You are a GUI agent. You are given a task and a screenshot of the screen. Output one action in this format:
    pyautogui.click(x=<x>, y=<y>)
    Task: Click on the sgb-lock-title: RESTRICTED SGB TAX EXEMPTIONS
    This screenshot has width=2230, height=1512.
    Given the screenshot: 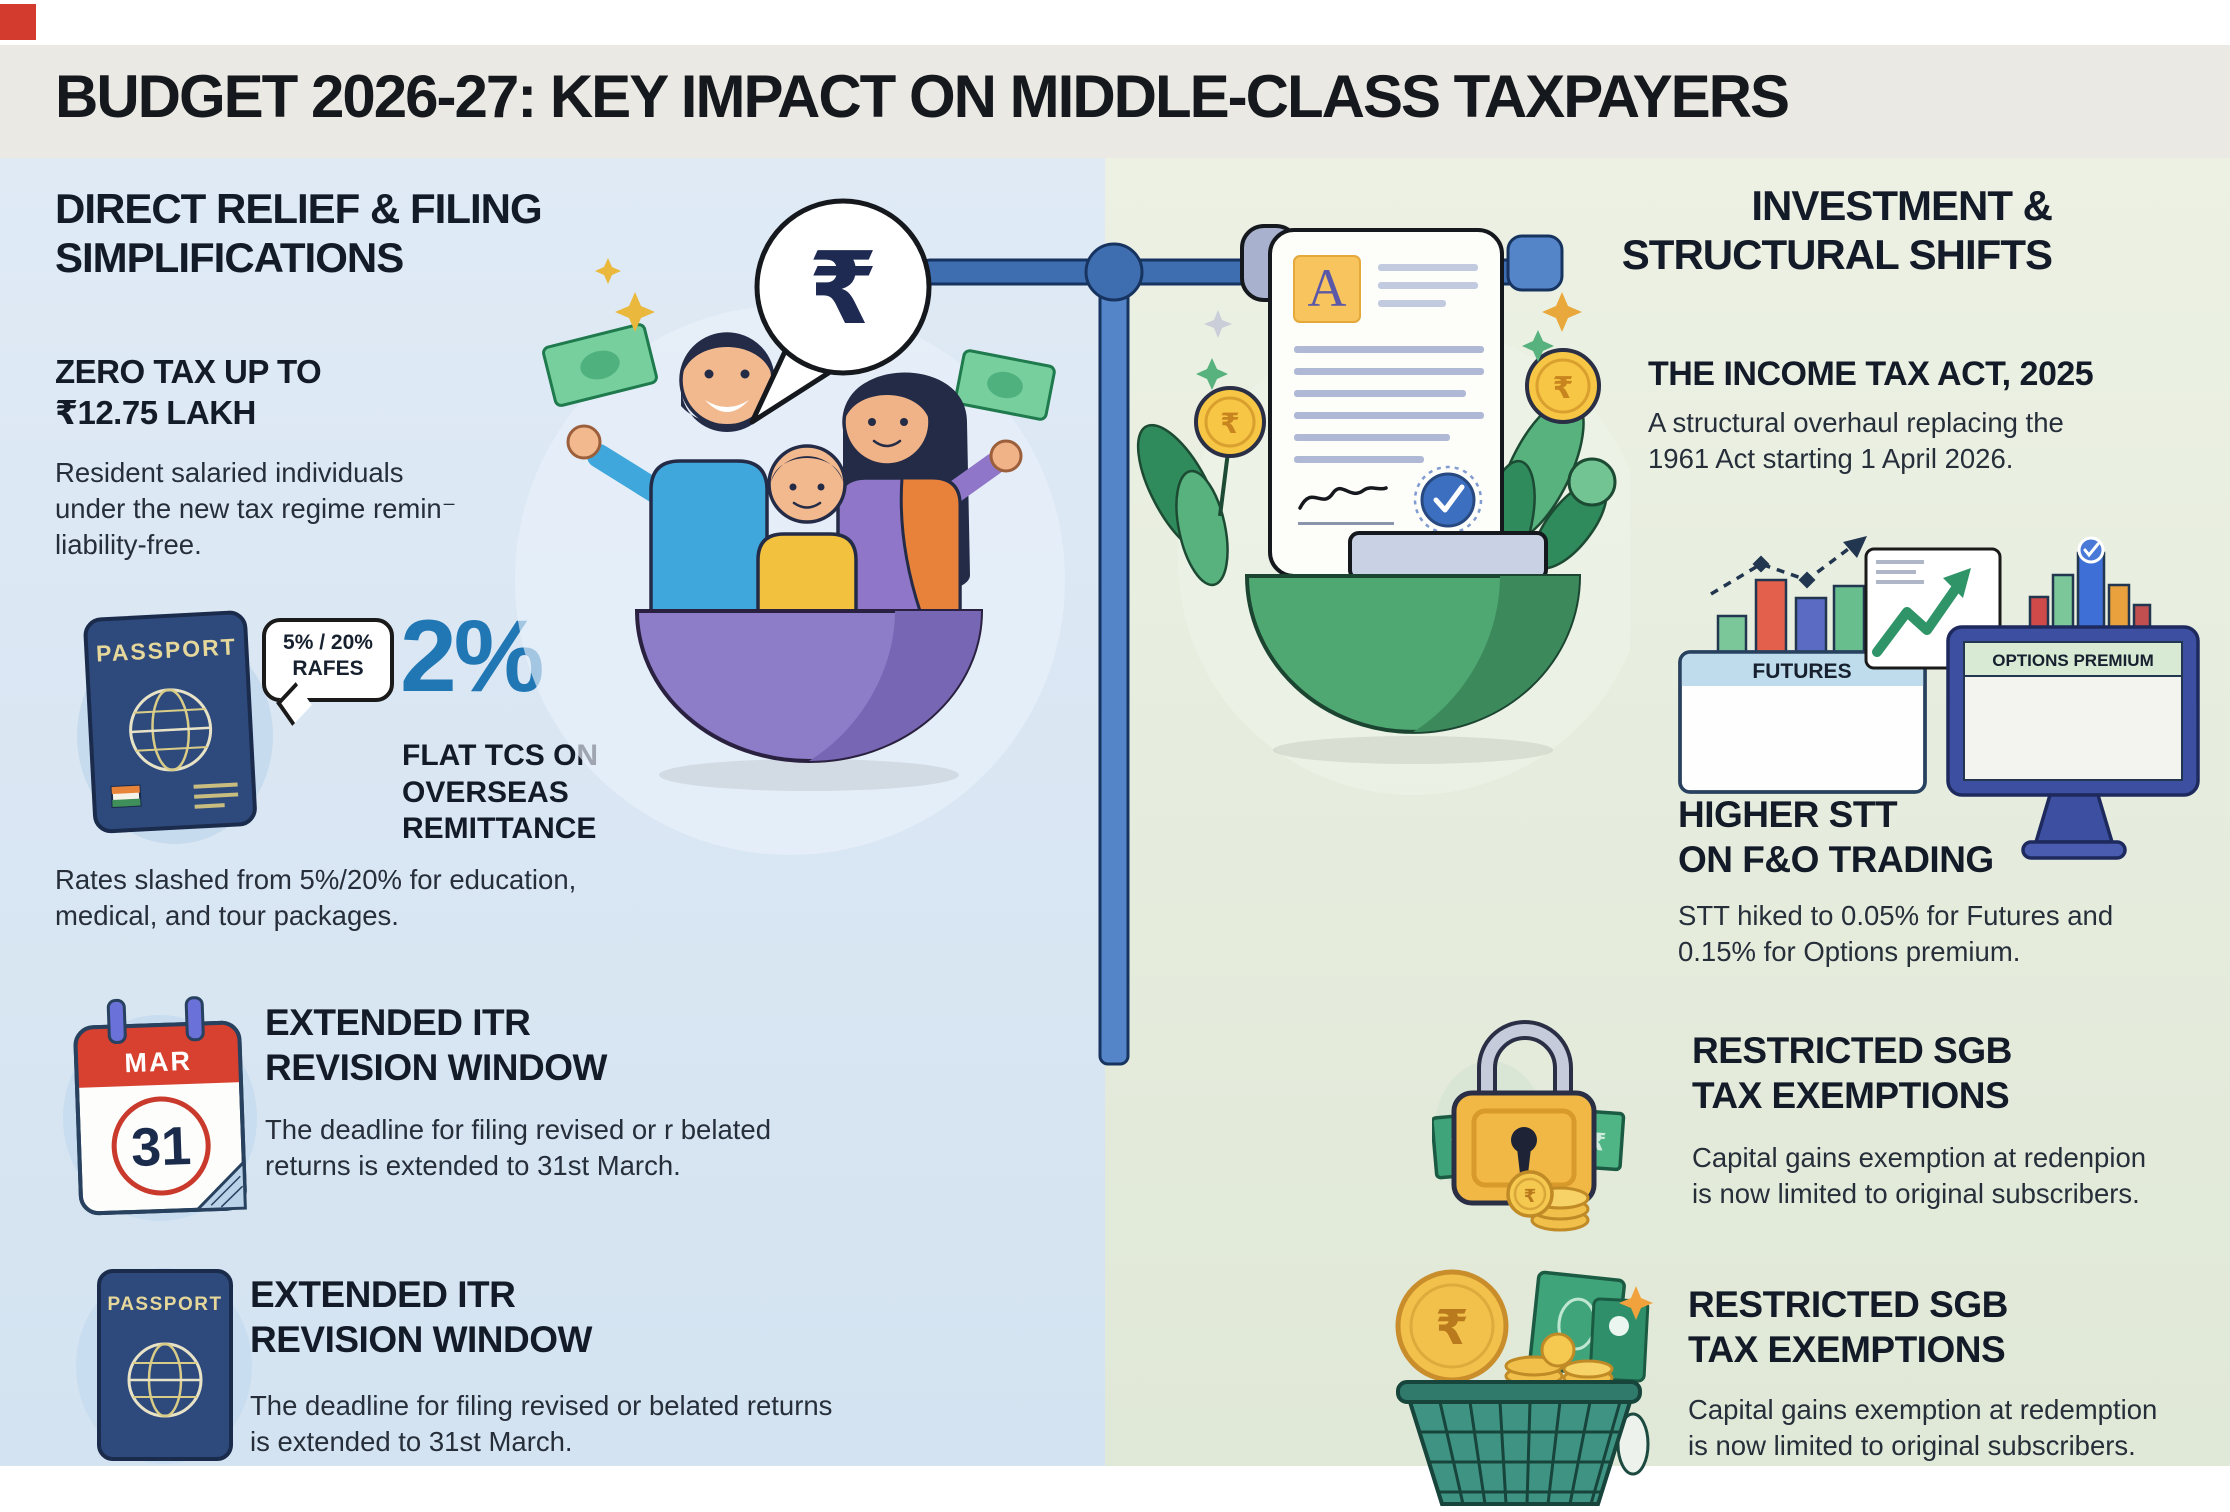 What is the action you would take?
    pyautogui.click(x=1852, y=1073)
    